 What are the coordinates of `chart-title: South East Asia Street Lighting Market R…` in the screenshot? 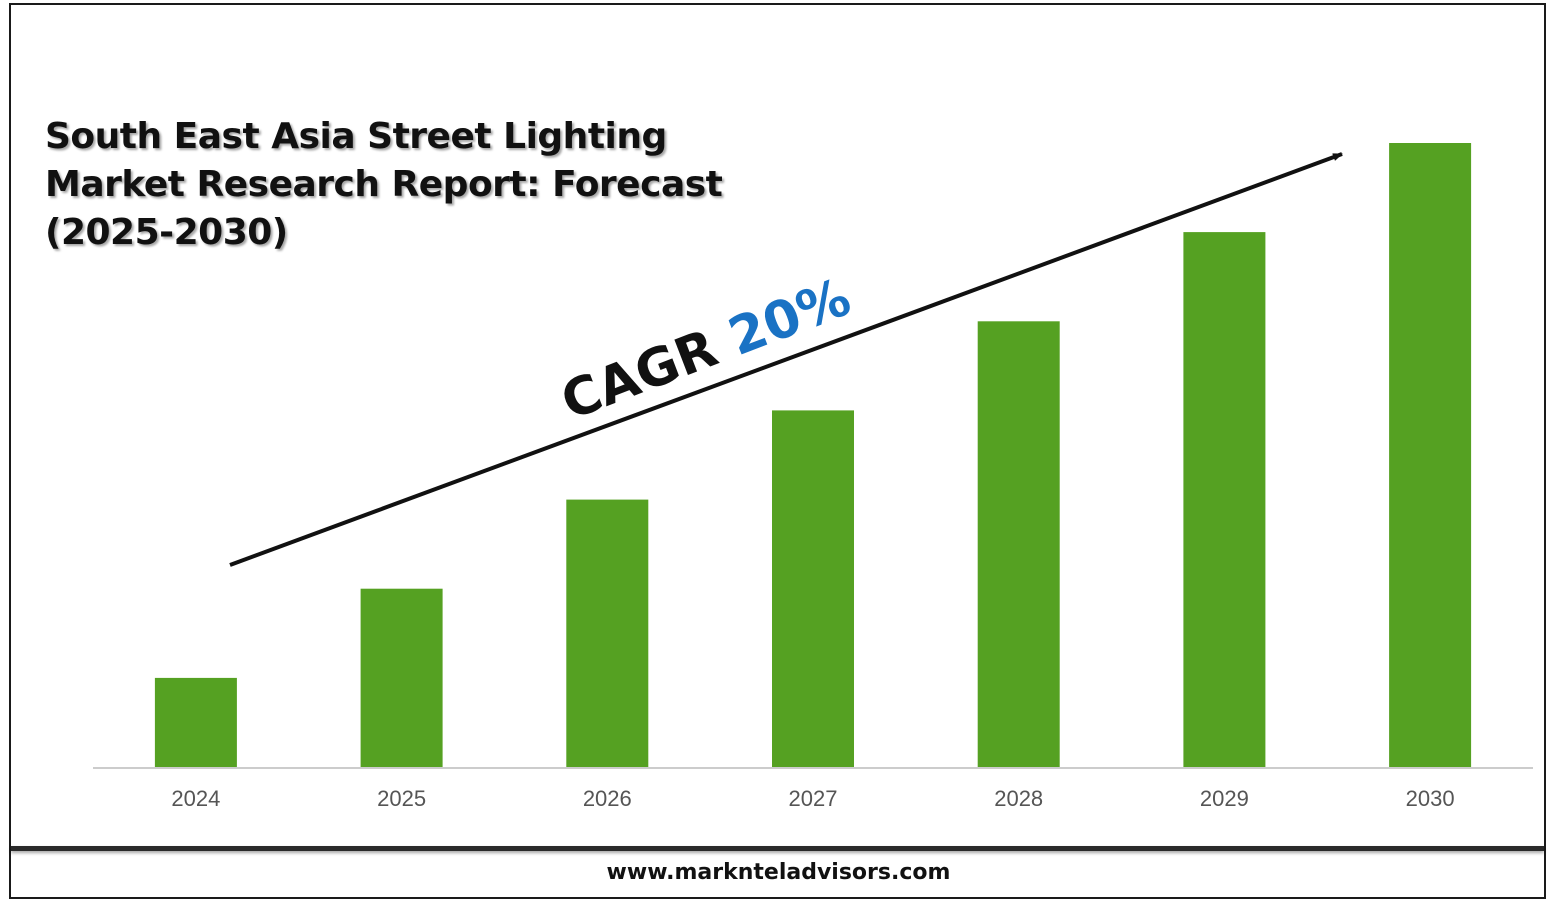 It's located at (384, 184).